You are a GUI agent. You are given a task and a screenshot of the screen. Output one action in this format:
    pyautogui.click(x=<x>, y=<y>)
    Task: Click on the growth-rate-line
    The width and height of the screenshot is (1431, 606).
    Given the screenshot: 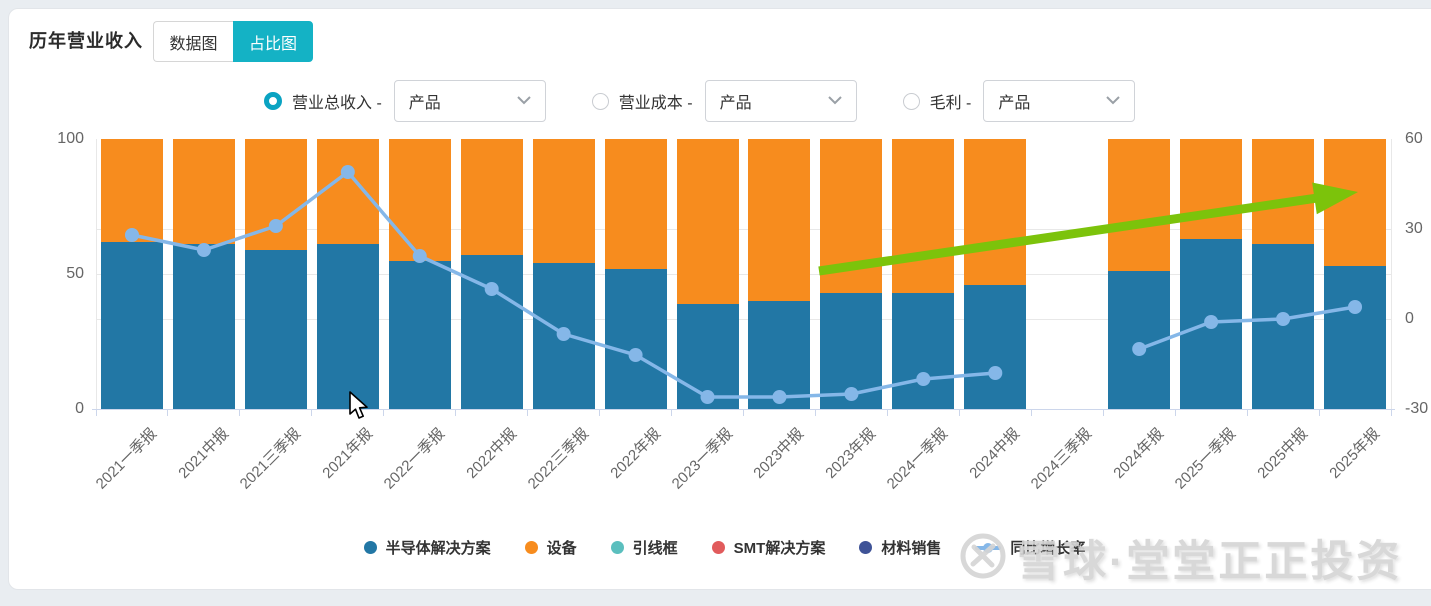 What is the action you would take?
    pyautogui.click(x=1247, y=328)
    